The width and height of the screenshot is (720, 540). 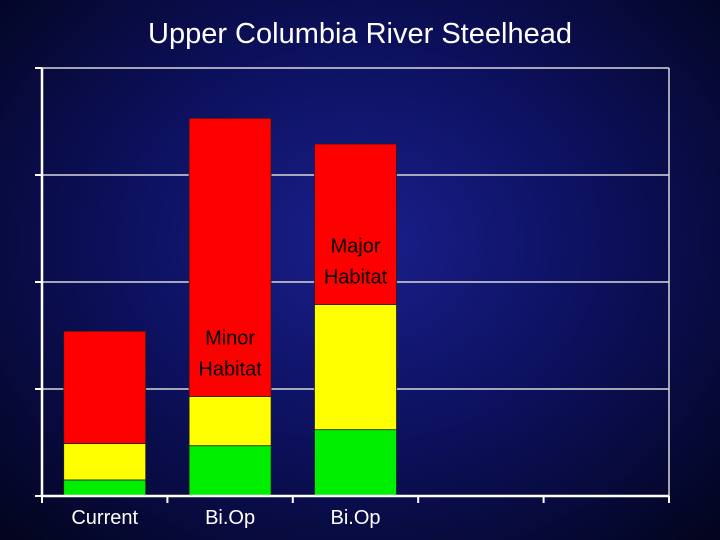 What do you see at coordinates (230, 338) in the screenshot?
I see `bar-annotation-line: Minor` at bounding box center [230, 338].